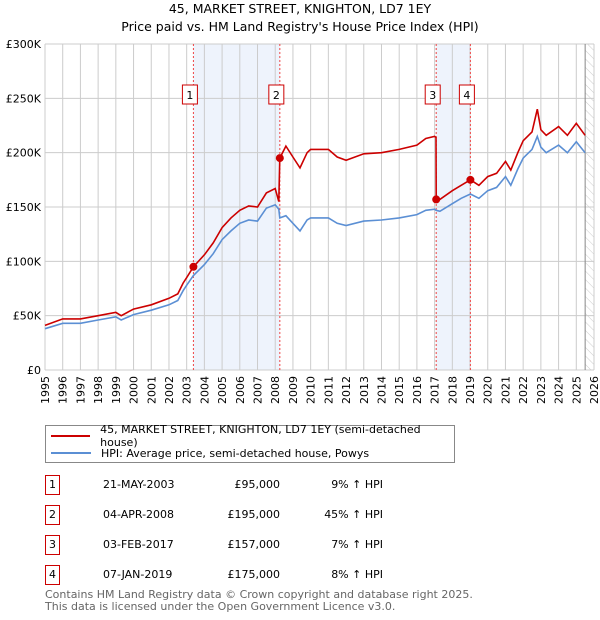 The image size is (600, 620). Describe the element at coordinates (381, 390) in the screenshot. I see `x-tick-label: 2014` at that location.